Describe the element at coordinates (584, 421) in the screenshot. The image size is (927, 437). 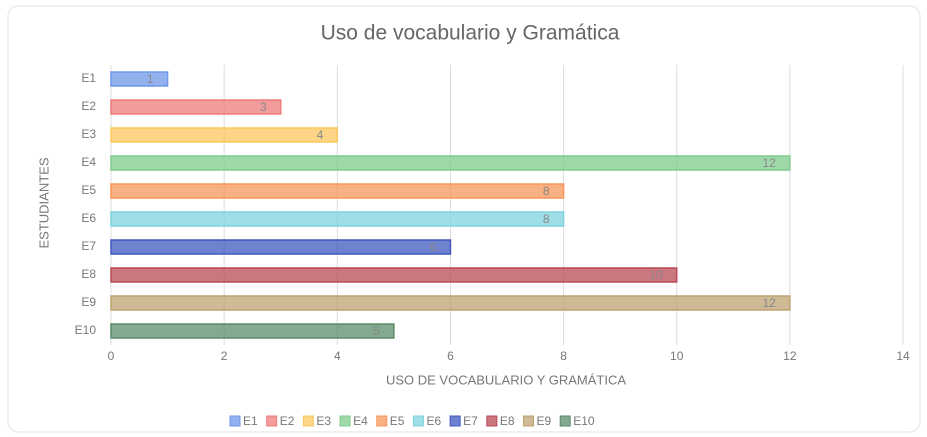
I see `legend-label: E10` at that location.